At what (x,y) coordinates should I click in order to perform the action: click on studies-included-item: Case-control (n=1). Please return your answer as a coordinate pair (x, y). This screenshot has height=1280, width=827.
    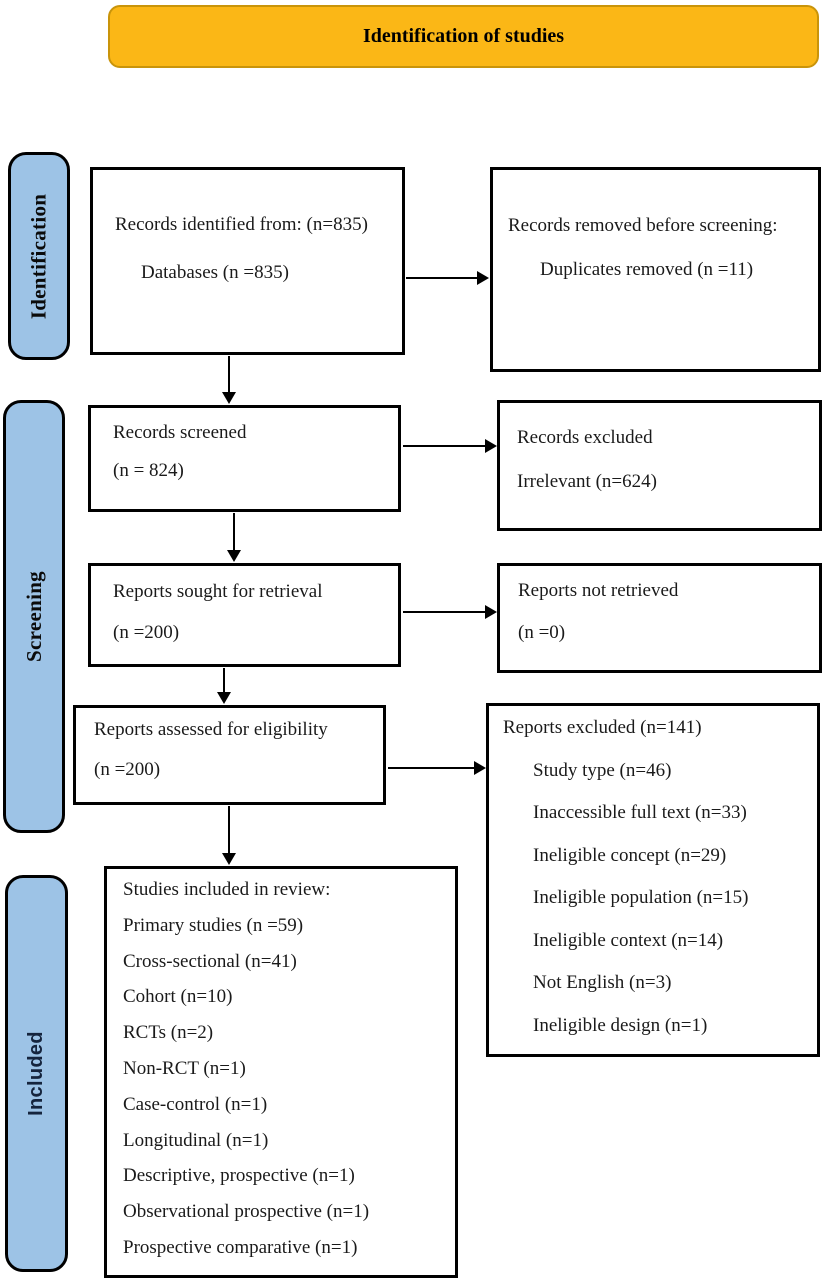
    Looking at the image, I should click on (195, 1104).